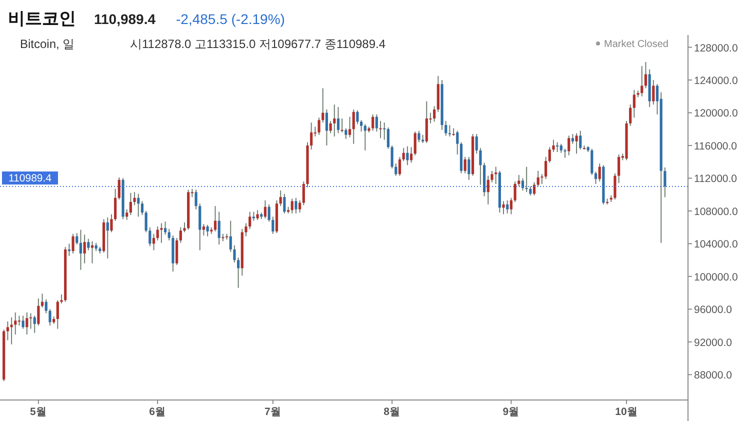  Describe the element at coordinates (716, 146) in the screenshot. I see `y-tick-label: 116000.0` at that location.